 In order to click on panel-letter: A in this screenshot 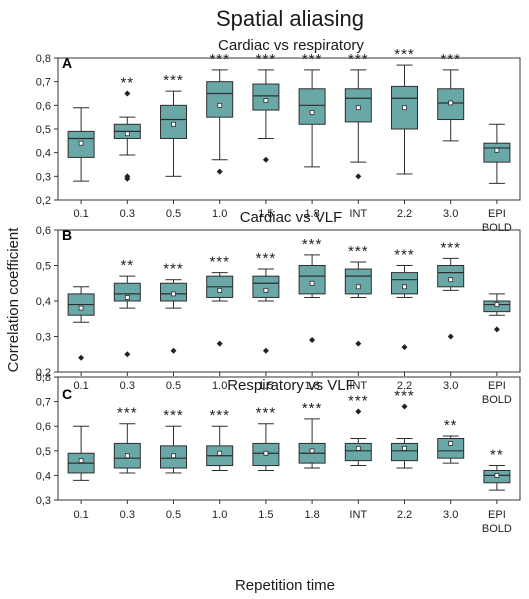, I will do `click(67, 63)`.